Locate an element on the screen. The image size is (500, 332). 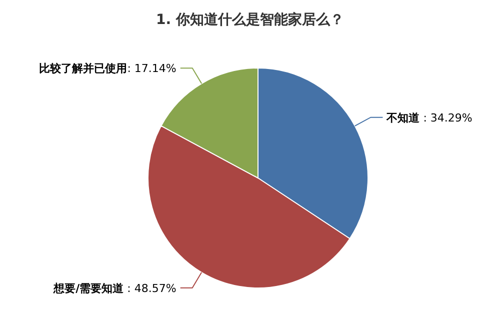
data-label: : 48.57% is located at coordinates (150, 288).